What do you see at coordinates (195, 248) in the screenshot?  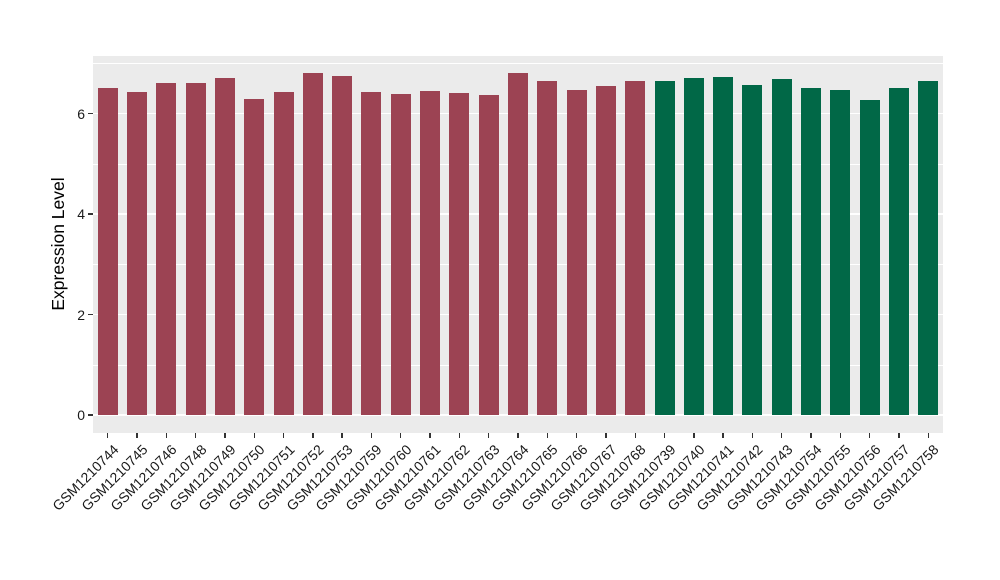 I see `bar-GSM1210748` at bounding box center [195, 248].